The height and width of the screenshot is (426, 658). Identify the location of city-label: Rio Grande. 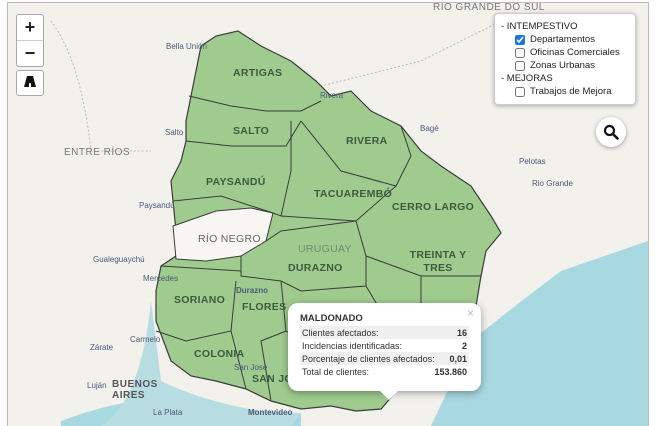
(552, 183).